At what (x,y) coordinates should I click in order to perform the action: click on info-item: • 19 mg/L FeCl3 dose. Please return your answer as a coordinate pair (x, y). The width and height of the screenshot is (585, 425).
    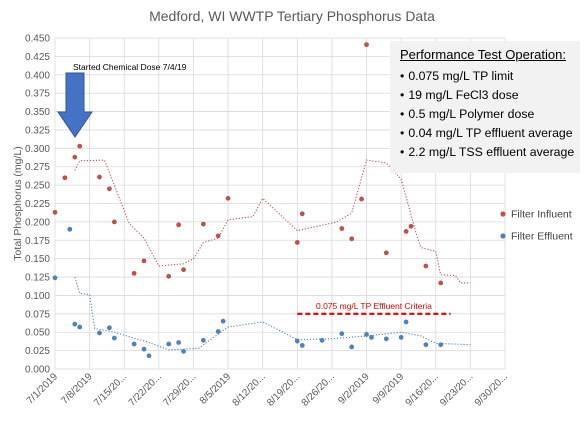
    Looking at the image, I should click on (485, 95).